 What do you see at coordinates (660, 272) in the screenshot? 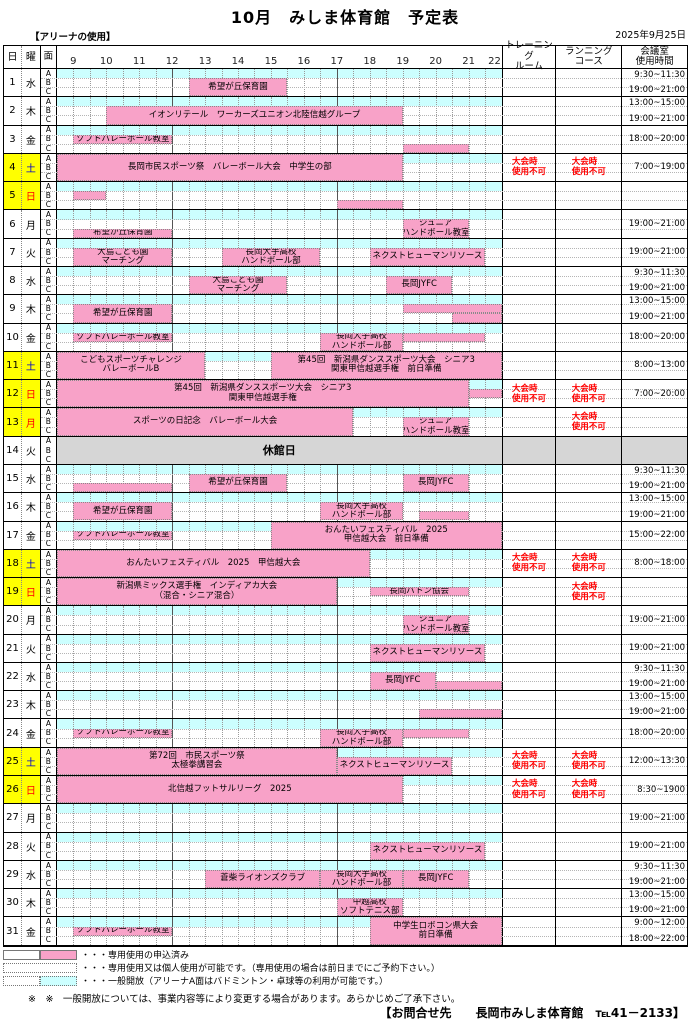
I see `meeting-time-top: 9:30~11:30` at bounding box center [660, 272].